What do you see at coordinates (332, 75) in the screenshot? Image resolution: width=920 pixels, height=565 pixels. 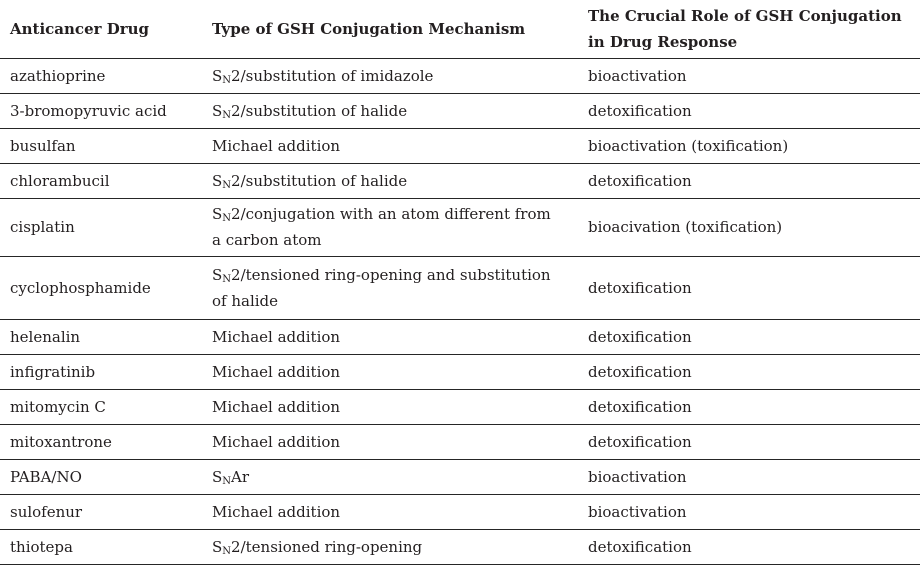 I see `mechanism-text: 2/substitution of imidazole` at bounding box center [332, 75].